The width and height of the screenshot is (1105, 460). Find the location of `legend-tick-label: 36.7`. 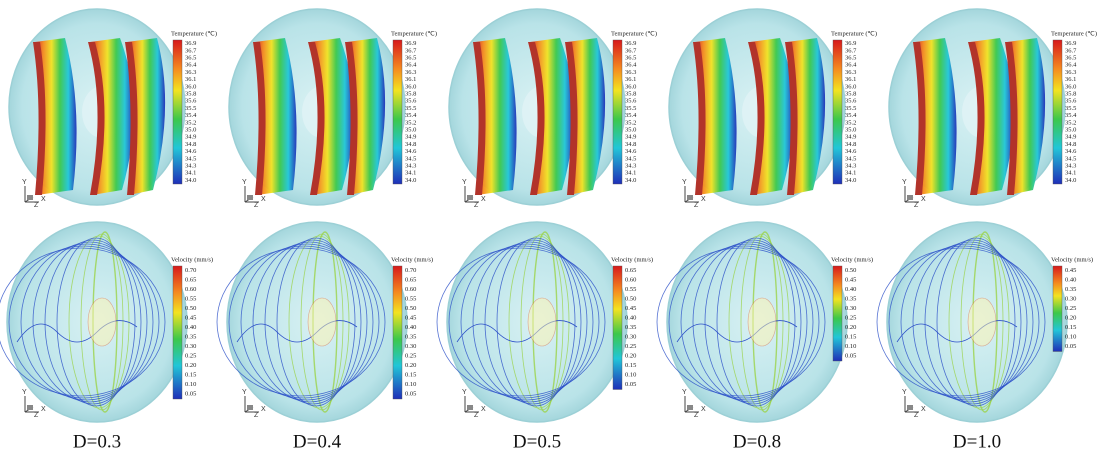

legend-tick-label: 36.7 is located at coordinates (851, 50).